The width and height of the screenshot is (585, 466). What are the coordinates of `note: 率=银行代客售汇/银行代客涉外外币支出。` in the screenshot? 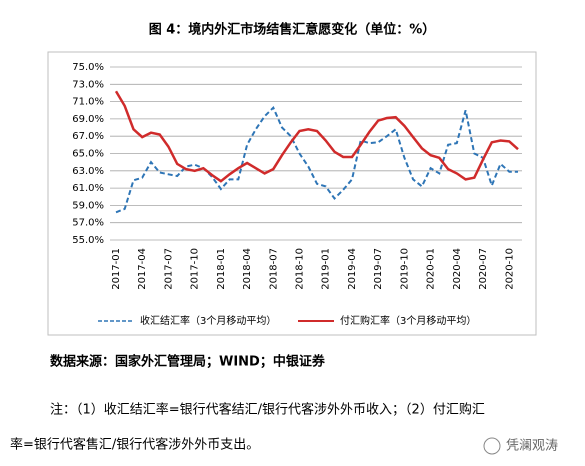 It's located at (134, 445).